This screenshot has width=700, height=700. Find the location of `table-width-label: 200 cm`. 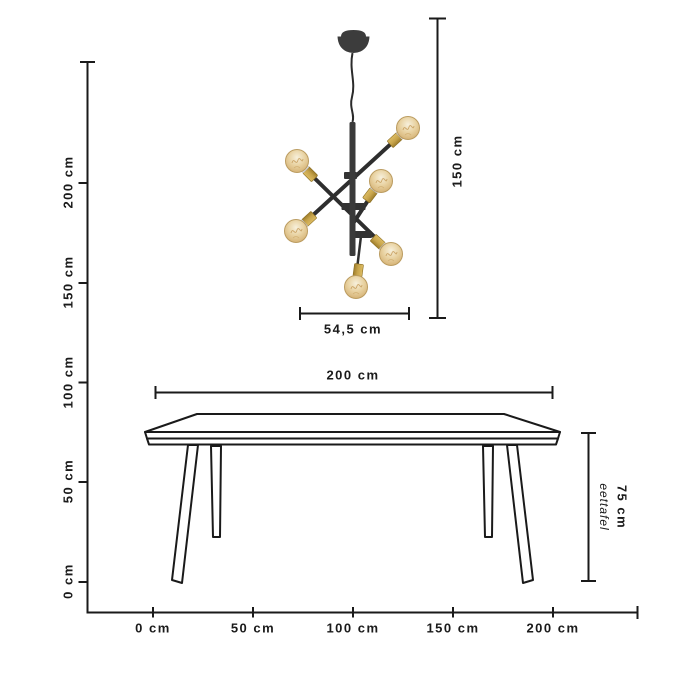

table-width-label: 200 cm is located at coordinates (353, 375).